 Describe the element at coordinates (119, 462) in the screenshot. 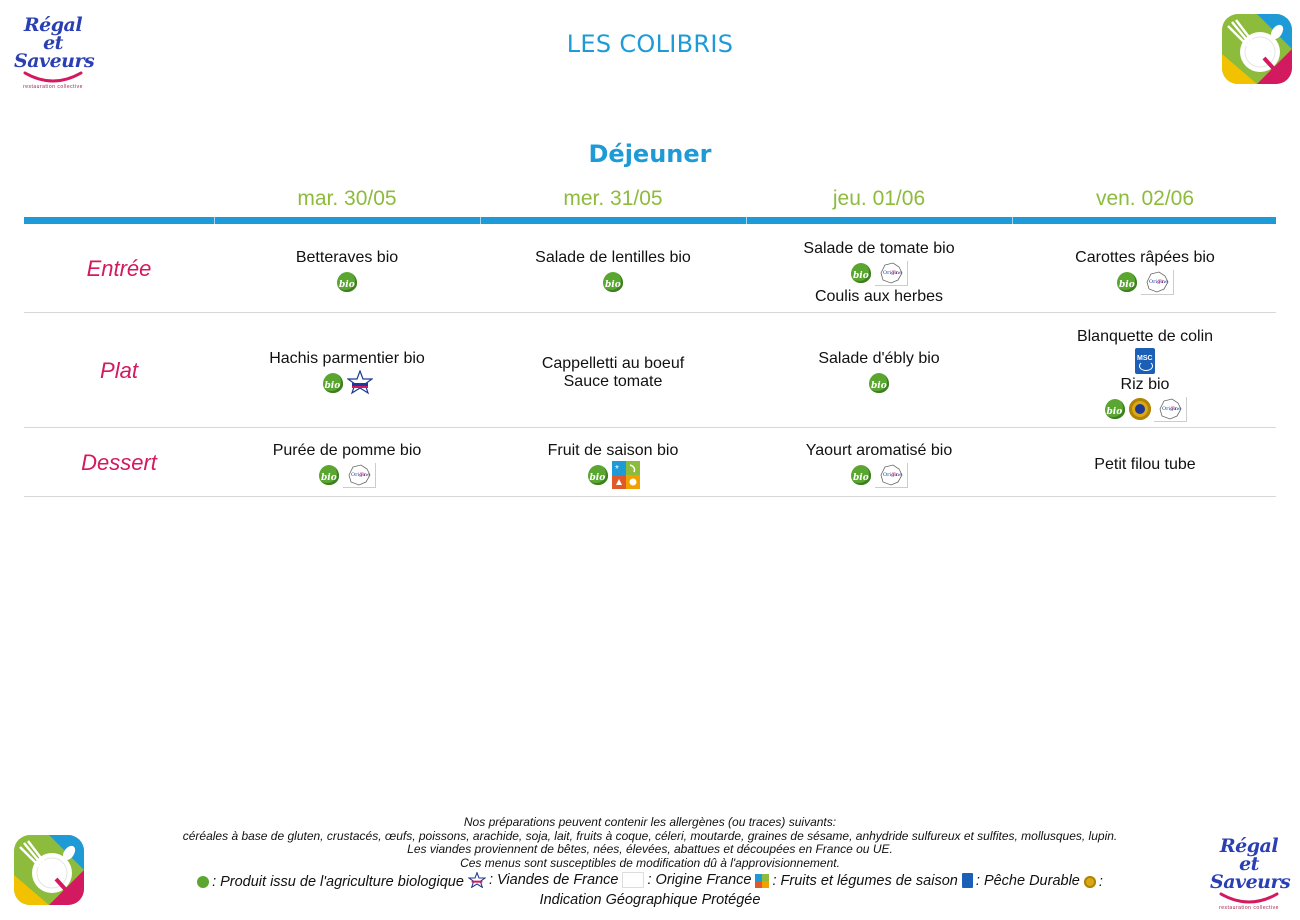

I see `course-label-dessert: Dessert` at that location.